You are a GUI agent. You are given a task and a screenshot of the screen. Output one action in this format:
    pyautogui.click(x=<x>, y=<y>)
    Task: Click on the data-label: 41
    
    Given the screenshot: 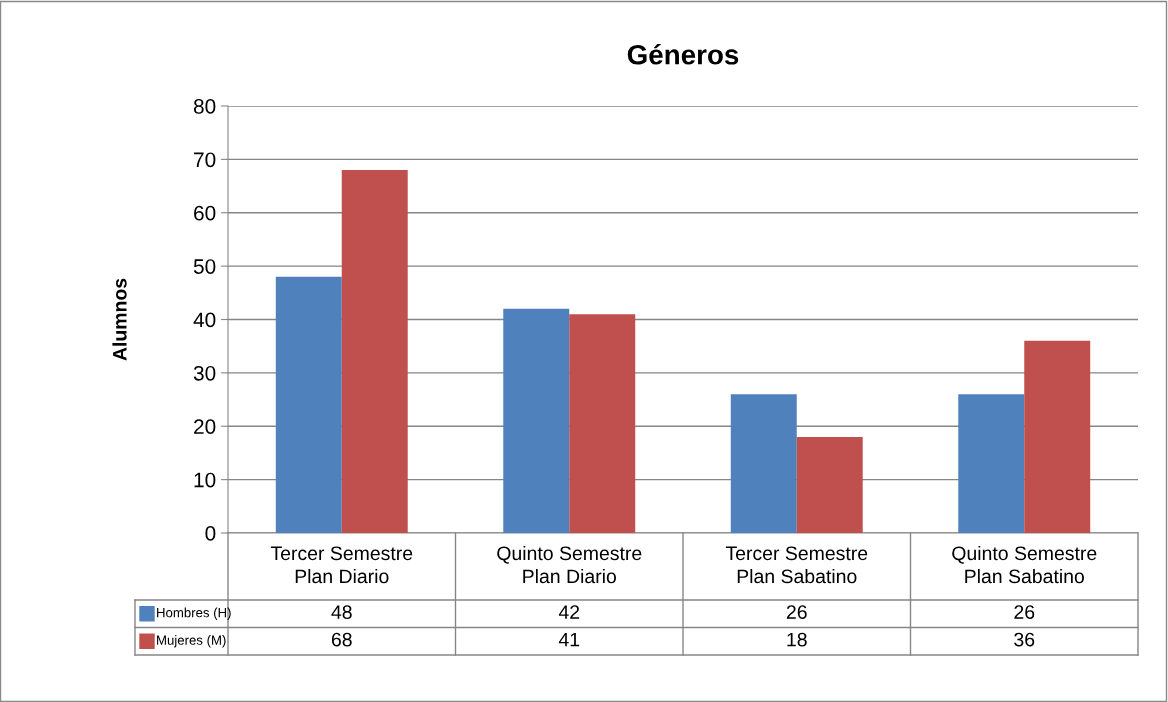 What is the action you would take?
    pyautogui.click(x=569, y=639)
    